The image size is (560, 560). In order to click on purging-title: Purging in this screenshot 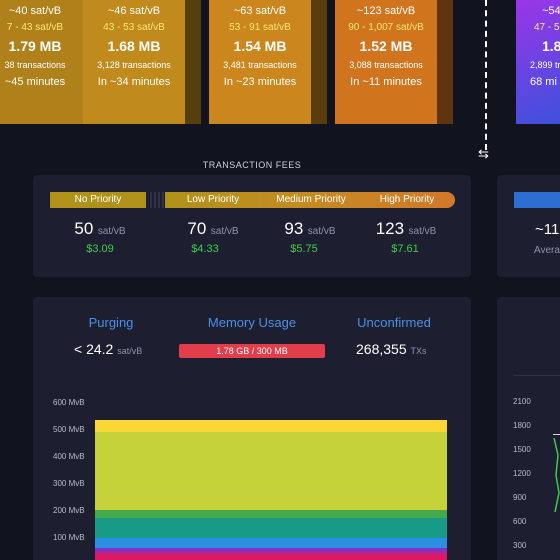, I will do `click(111, 322)`.